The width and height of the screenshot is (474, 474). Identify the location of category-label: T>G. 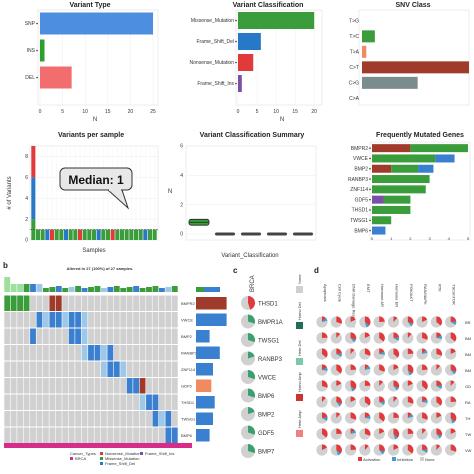
(354, 22).